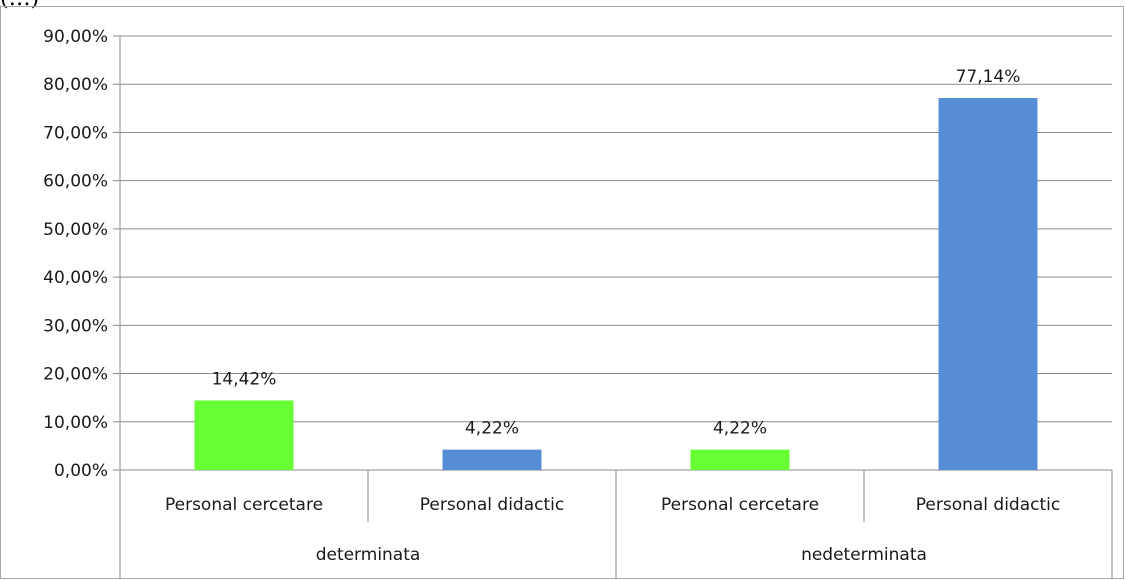 This screenshot has height=580, width=1126. What do you see at coordinates (75, 85) in the screenshot?
I see `y-tick-label: 80,00%` at bounding box center [75, 85].